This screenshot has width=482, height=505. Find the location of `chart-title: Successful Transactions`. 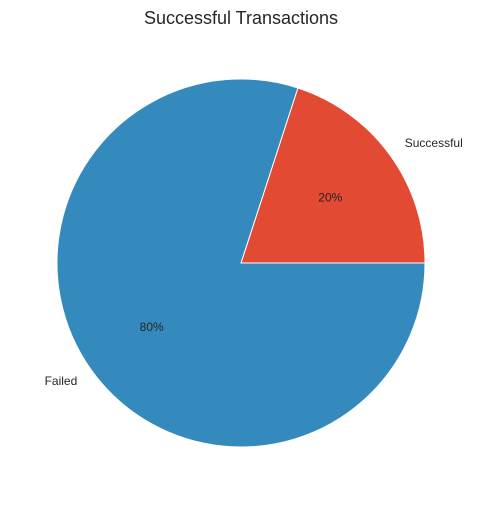

chart-title: Successful Transactions is located at coordinates (241, 18).